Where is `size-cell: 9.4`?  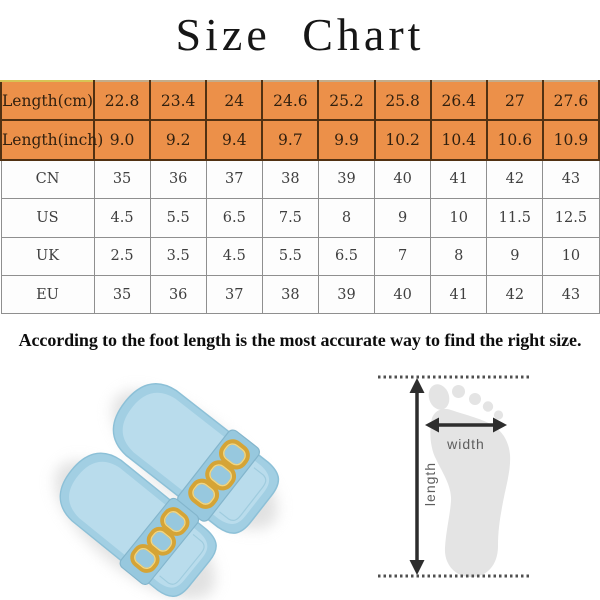
size-cell: 9.4 is located at coordinates (234, 140).